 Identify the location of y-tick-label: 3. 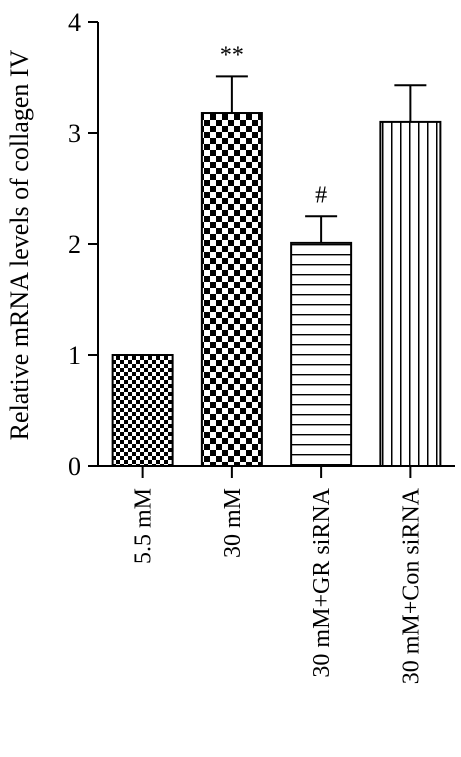
(74, 133).